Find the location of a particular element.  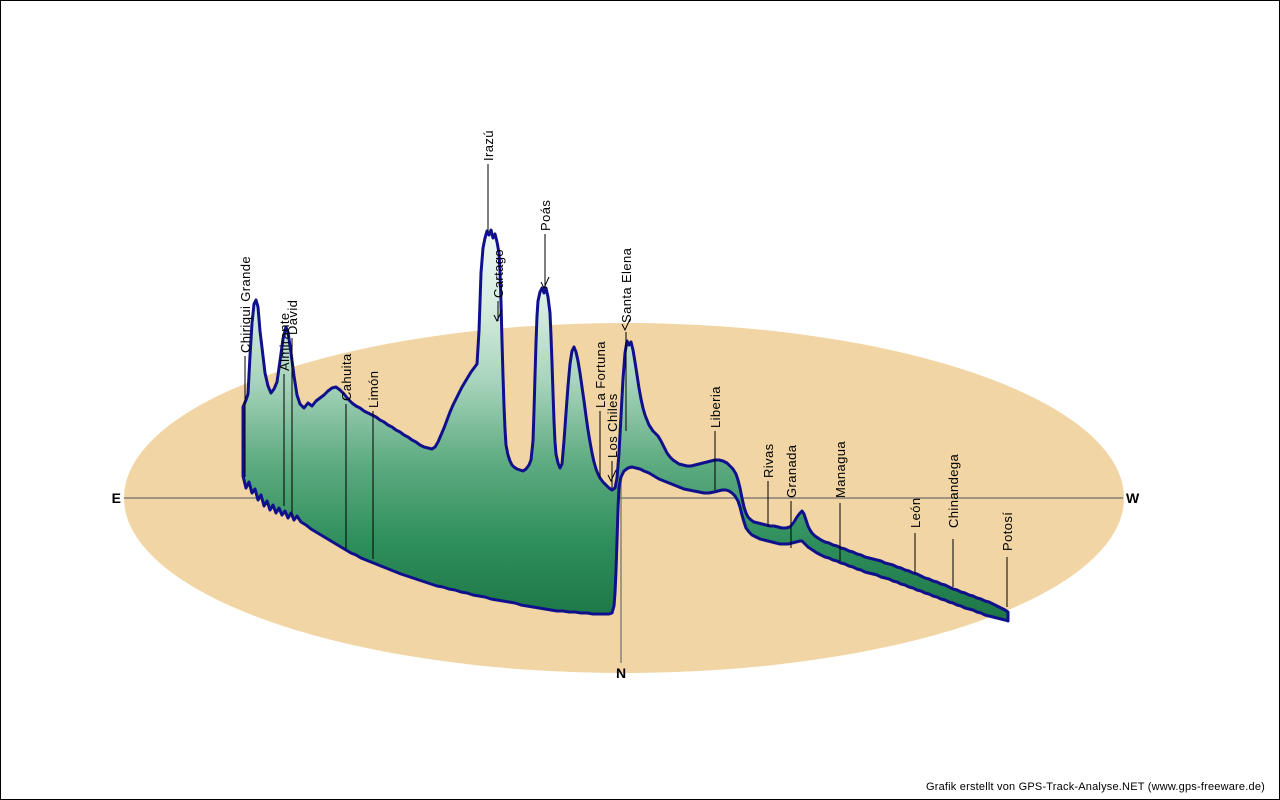

waypoint-label: Limón is located at coordinates (373, 389).